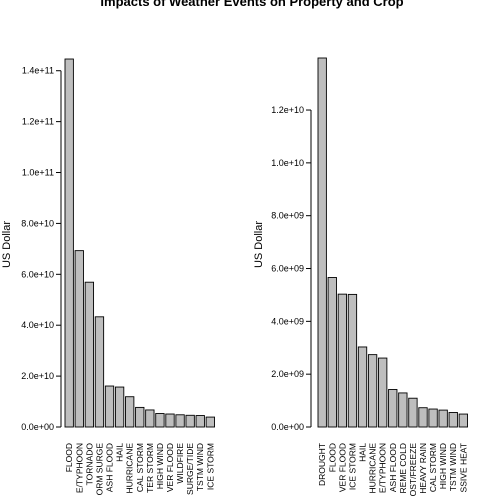 The height and width of the screenshot is (504, 504). What do you see at coordinates (423, 468) in the screenshot?
I see `category-label: HEAVY RAIN` at bounding box center [423, 468].